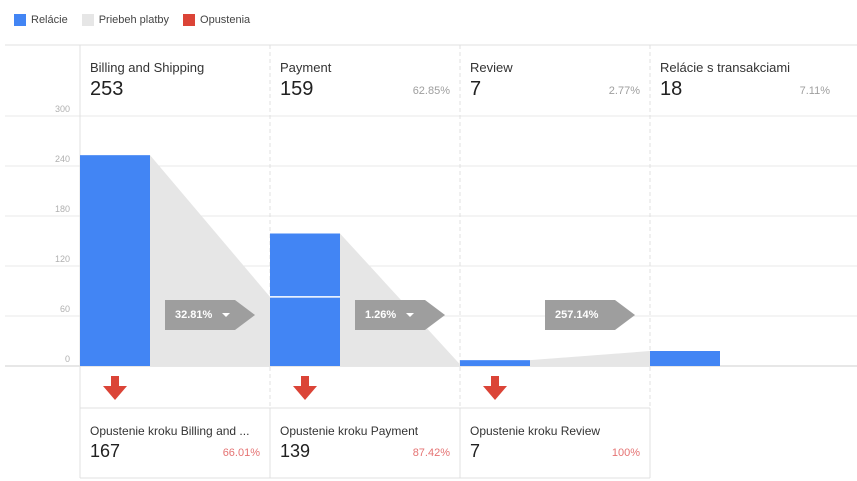 The height and width of the screenshot is (481, 857). What do you see at coordinates (365, 443) in the screenshot?
I see `dropoff-box: Opustenie kroku Payment 139 87.42%` at bounding box center [365, 443].